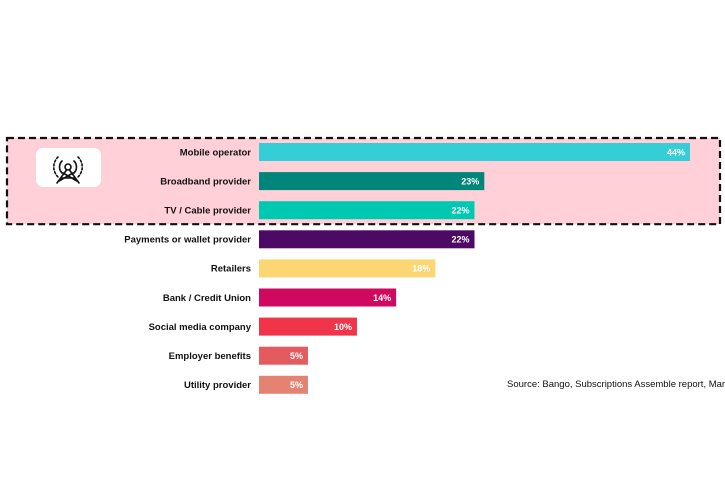  Describe the element at coordinates (470, 181) in the screenshot. I see `value-label-broadband-provider: 23%` at that location.